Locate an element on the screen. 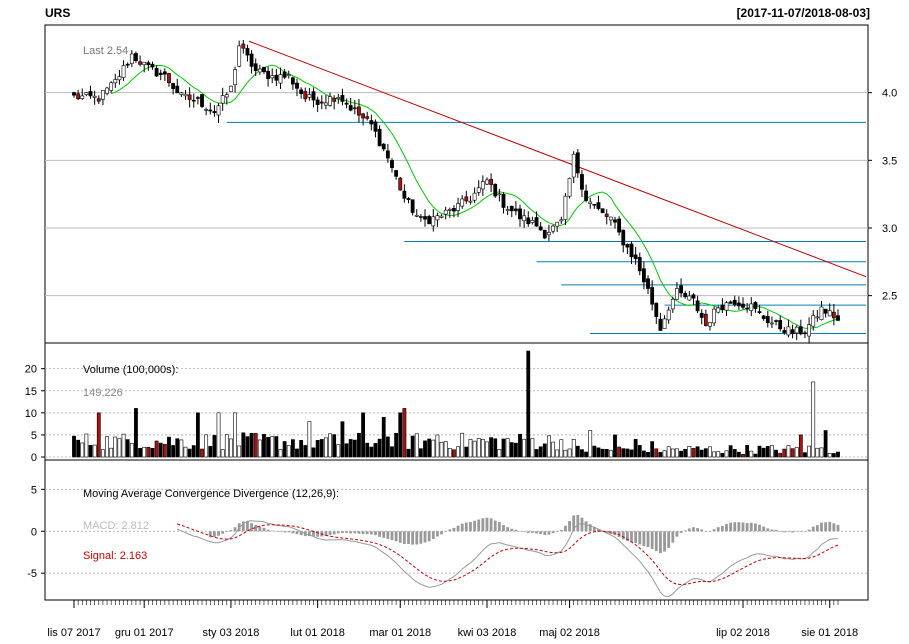  x-tick-label: kwi 03 2018 is located at coordinates (487, 633).